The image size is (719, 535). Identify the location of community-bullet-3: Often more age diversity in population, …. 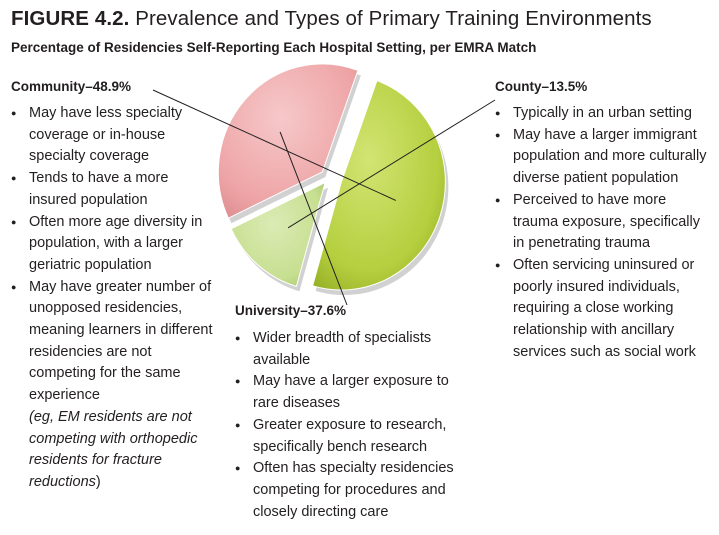
(112, 244).